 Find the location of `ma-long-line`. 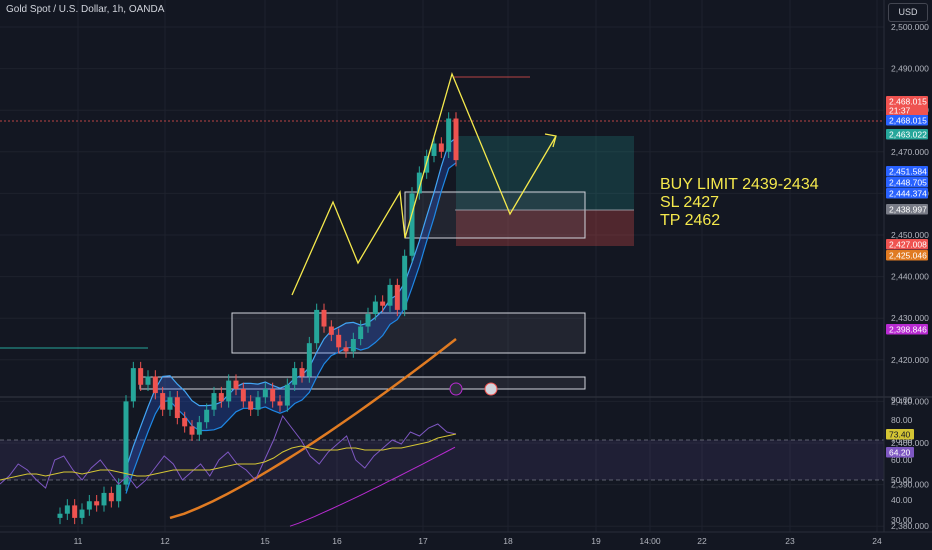

ma-long-line is located at coordinates (372, 486).